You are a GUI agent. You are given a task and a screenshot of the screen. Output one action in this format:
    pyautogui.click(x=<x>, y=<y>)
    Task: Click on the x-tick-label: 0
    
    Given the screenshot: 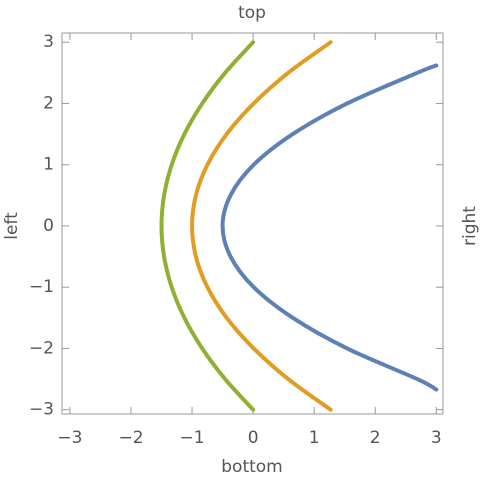 What is the action you would take?
    pyautogui.click(x=253, y=438)
    